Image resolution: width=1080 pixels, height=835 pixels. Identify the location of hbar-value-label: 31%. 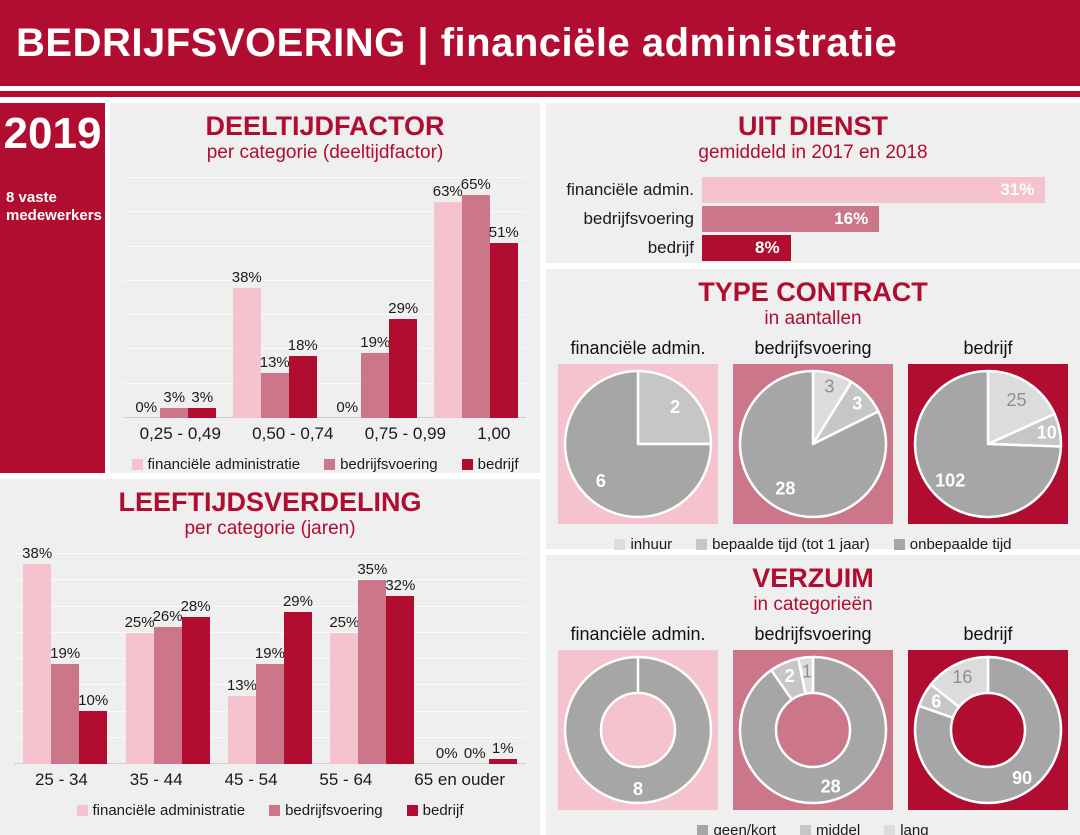
(1017, 189).